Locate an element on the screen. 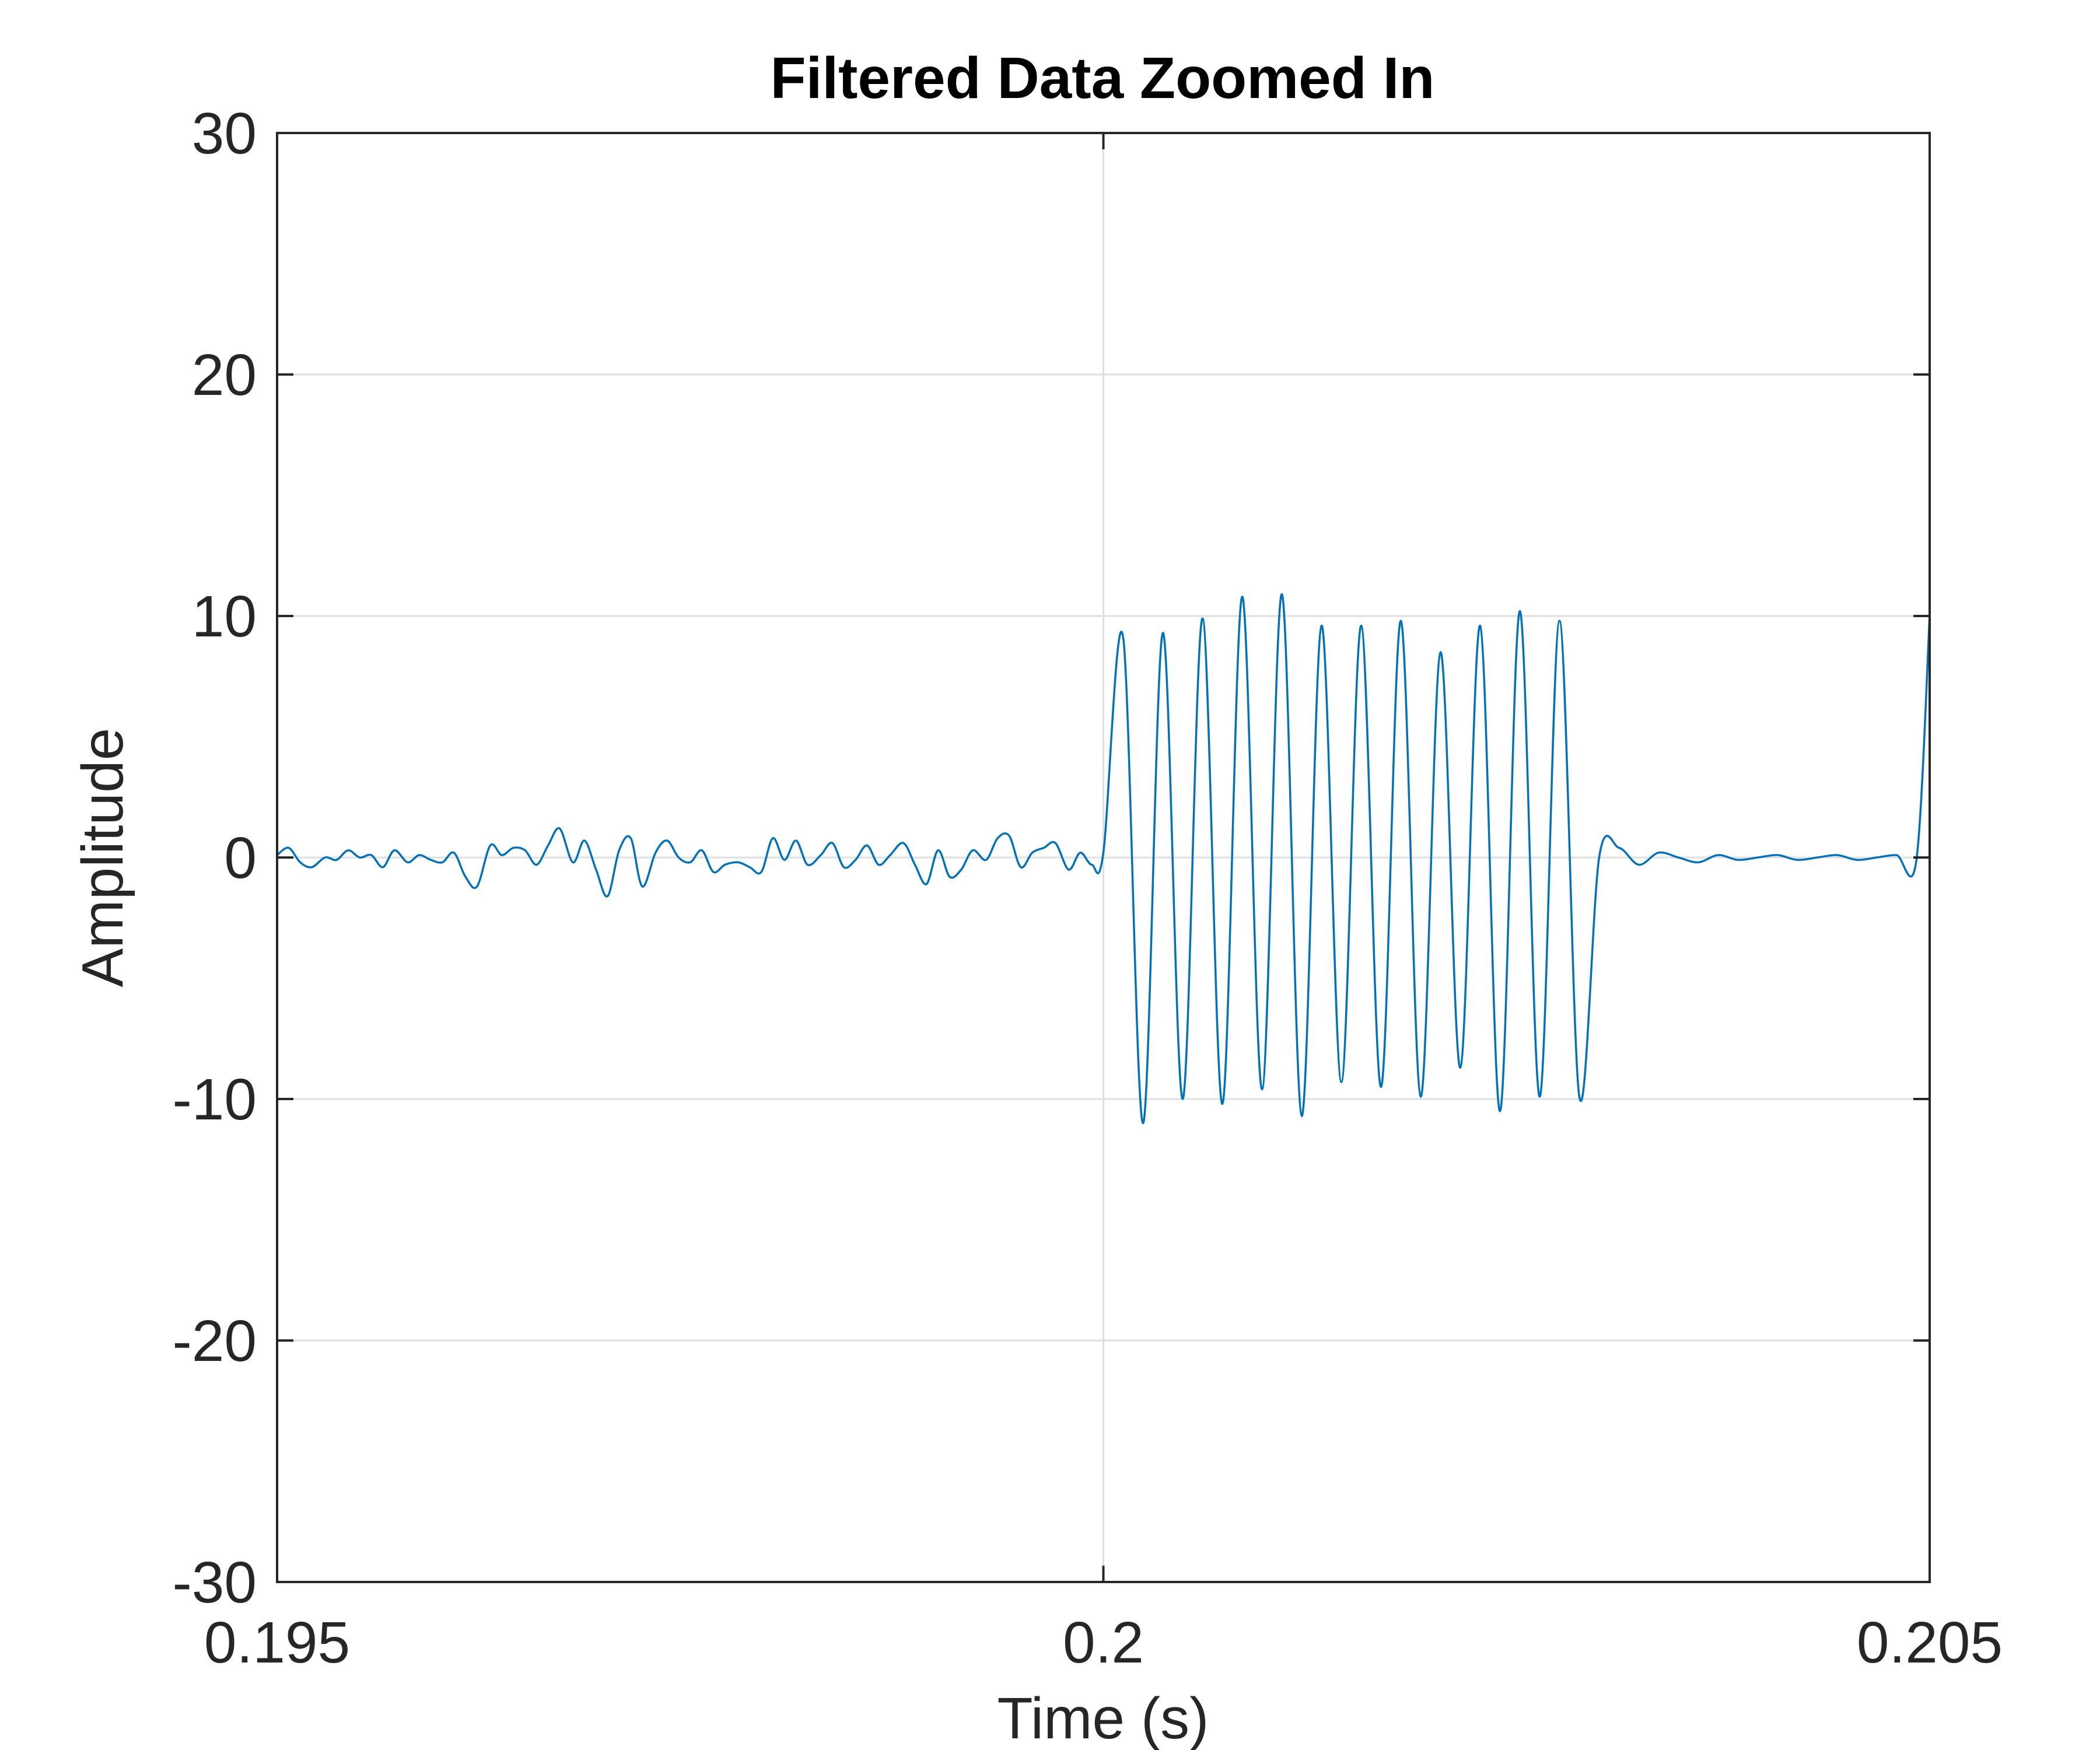 The image size is (2100, 1750). y-tick-label: 20 is located at coordinates (224, 375).